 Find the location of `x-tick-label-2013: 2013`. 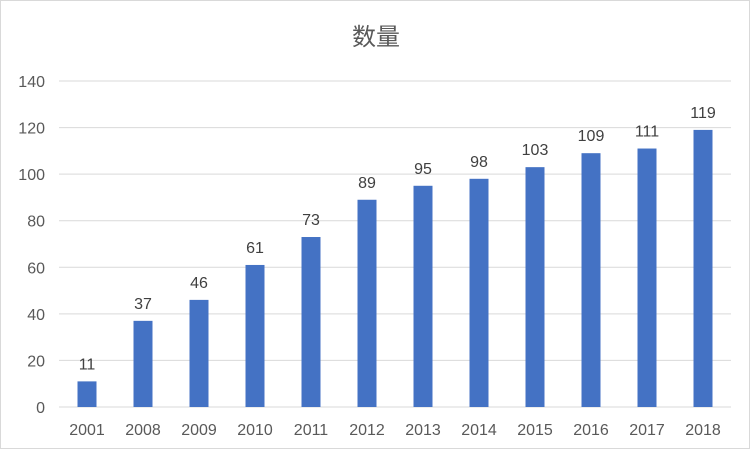

x-tick-label-2013: 2013 is located at coordinates (423, 430).